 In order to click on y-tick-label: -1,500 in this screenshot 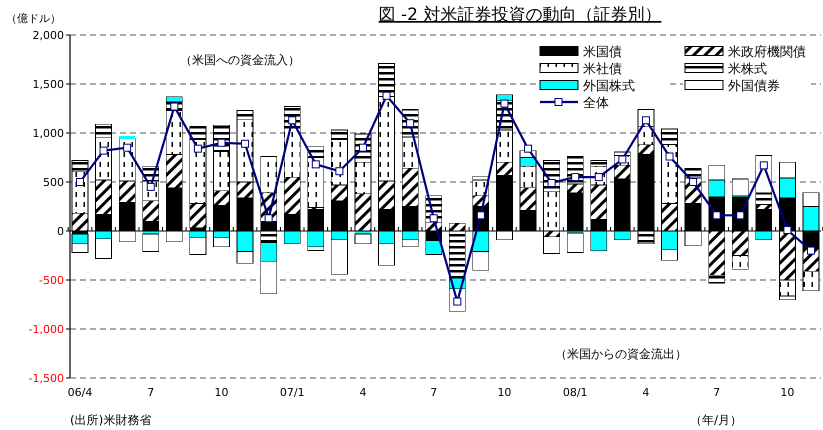, I will do `click(46, 378)`.